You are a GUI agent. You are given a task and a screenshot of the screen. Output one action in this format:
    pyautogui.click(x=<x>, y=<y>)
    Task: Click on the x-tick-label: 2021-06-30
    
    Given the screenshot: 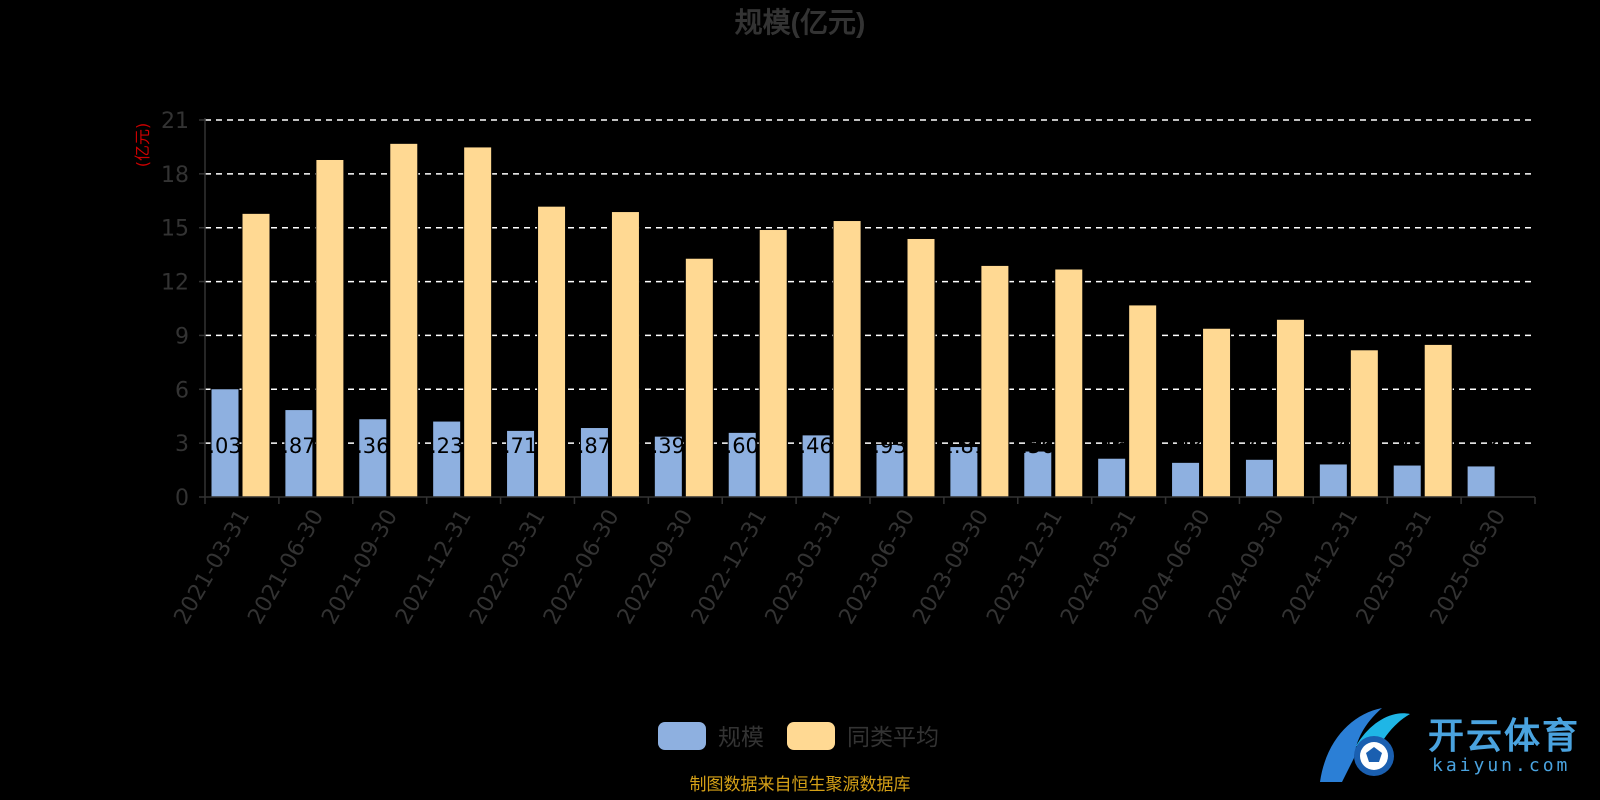 What is the action you would take?
    pyautogui.click(x=286, y=567)
    